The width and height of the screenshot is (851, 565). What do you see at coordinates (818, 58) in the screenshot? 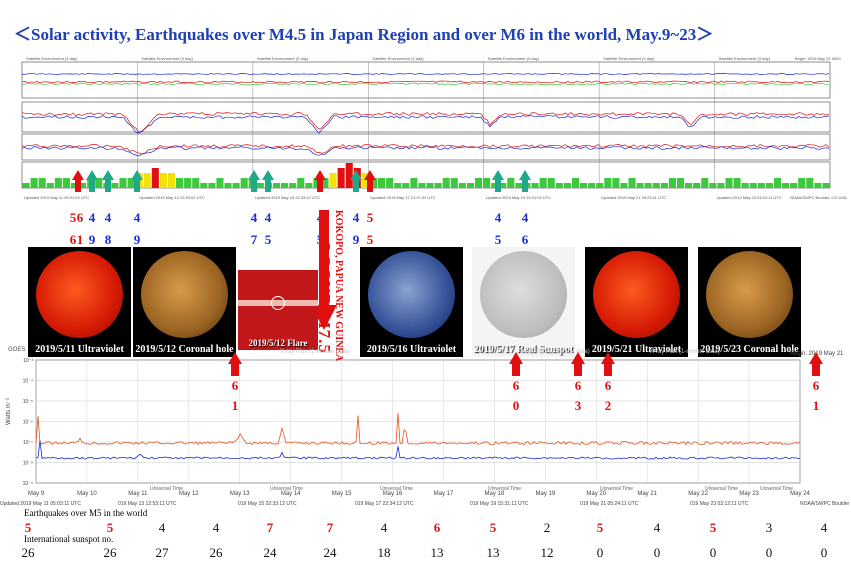
I see `header-label: Begin: 2019 May 21 0000` at bounding box center [818, 58].